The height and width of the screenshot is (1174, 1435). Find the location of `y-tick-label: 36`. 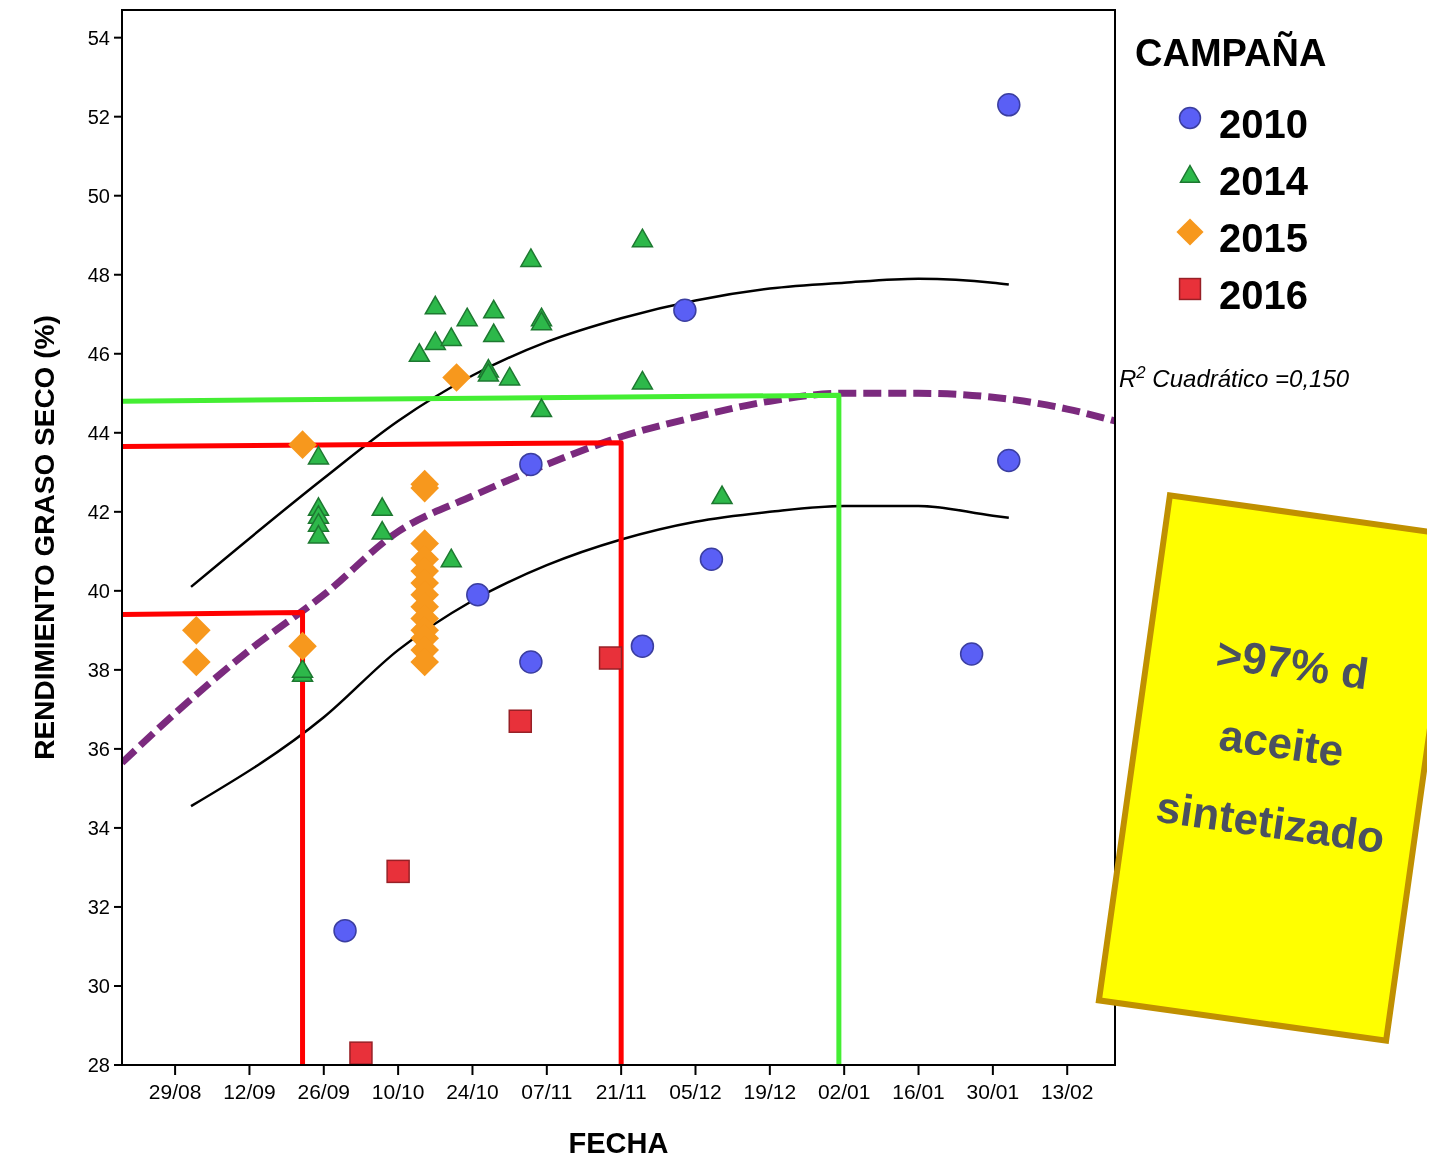

y-tick-label: 36 is located at coordinates (98, 748).